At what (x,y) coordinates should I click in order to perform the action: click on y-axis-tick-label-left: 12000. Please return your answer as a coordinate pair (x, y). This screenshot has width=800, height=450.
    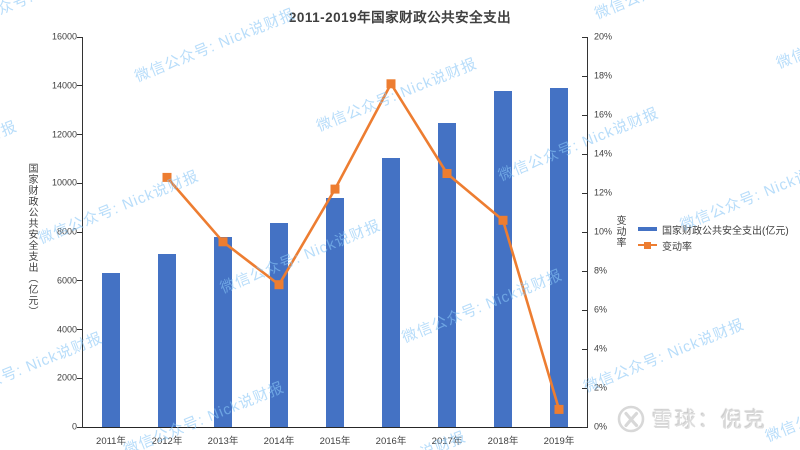
    Looking at the image, I should click on (64, 134).